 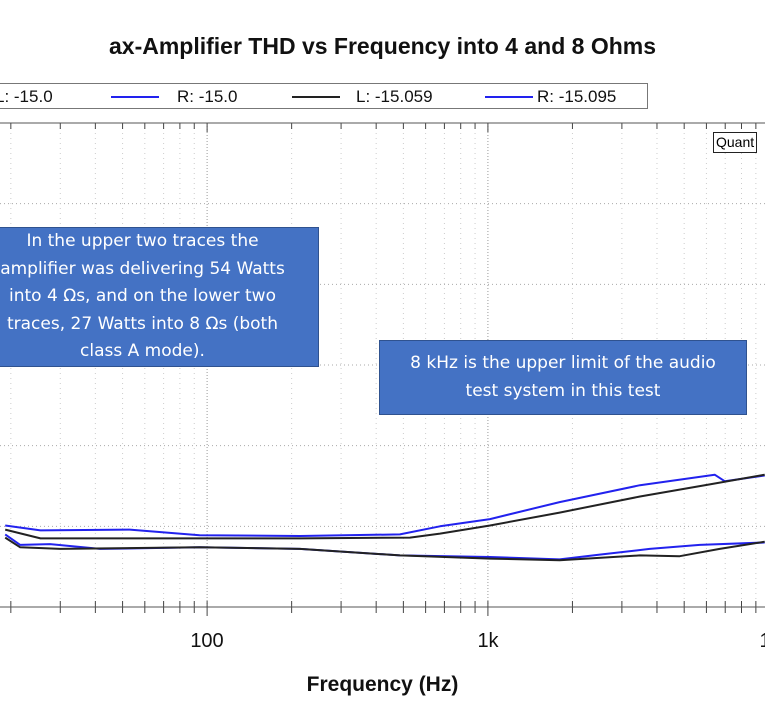 What do you see at coordinates (142, 351) in the screenshot?
I see `annotation-line: class A mode).` at bounding box center [142, 351].